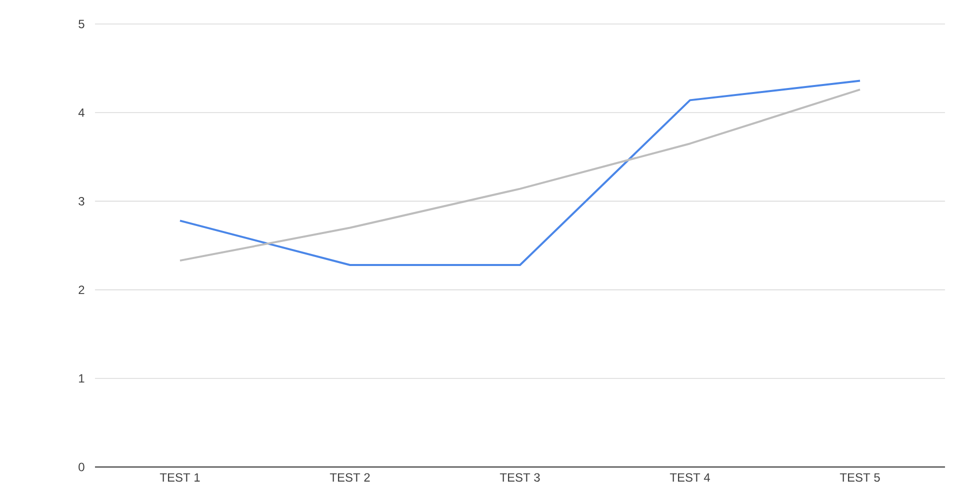 This screenshot has width=976, height=502. Describe the element at coordinates (350, 477) in the screenshot. I see `x-tick-label: TEST 2` at that location.